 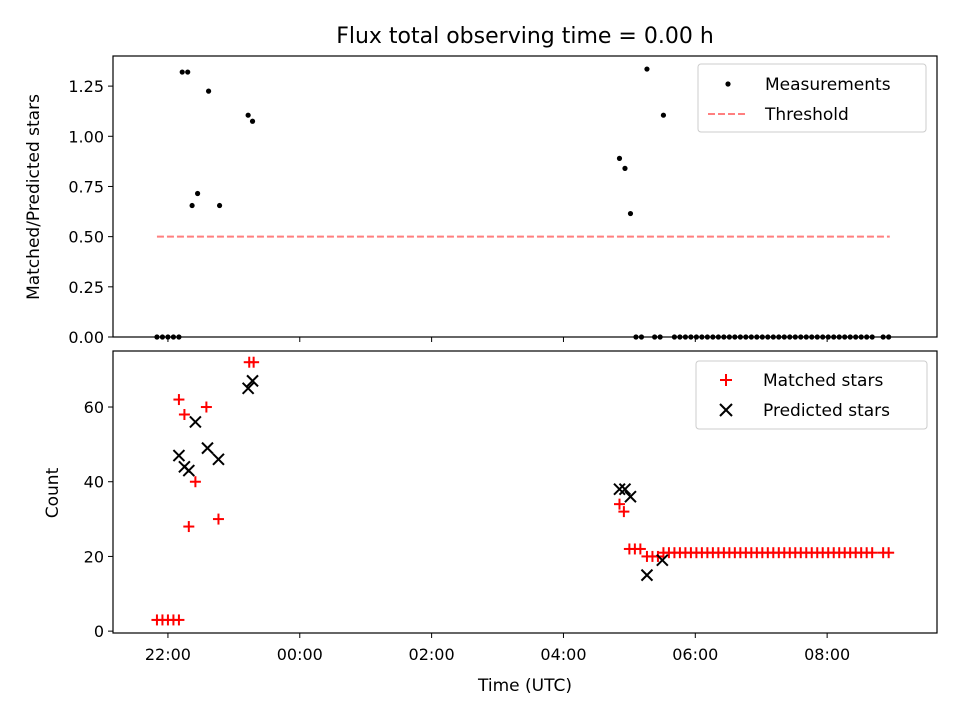 What do you see at coordinates (94, 407) in the screenshot?
I see `count-y-tick-label: 60` at bounding box center [94, 407].